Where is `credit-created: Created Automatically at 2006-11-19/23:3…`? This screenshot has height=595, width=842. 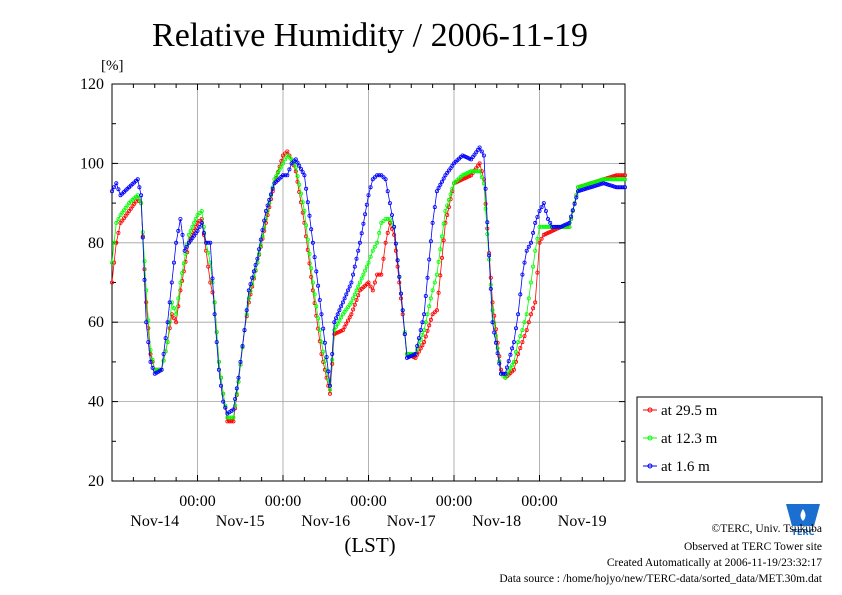 credit-created: Created Automatically at 2006-11-19/23:3… is located at coordinates (714, 563).